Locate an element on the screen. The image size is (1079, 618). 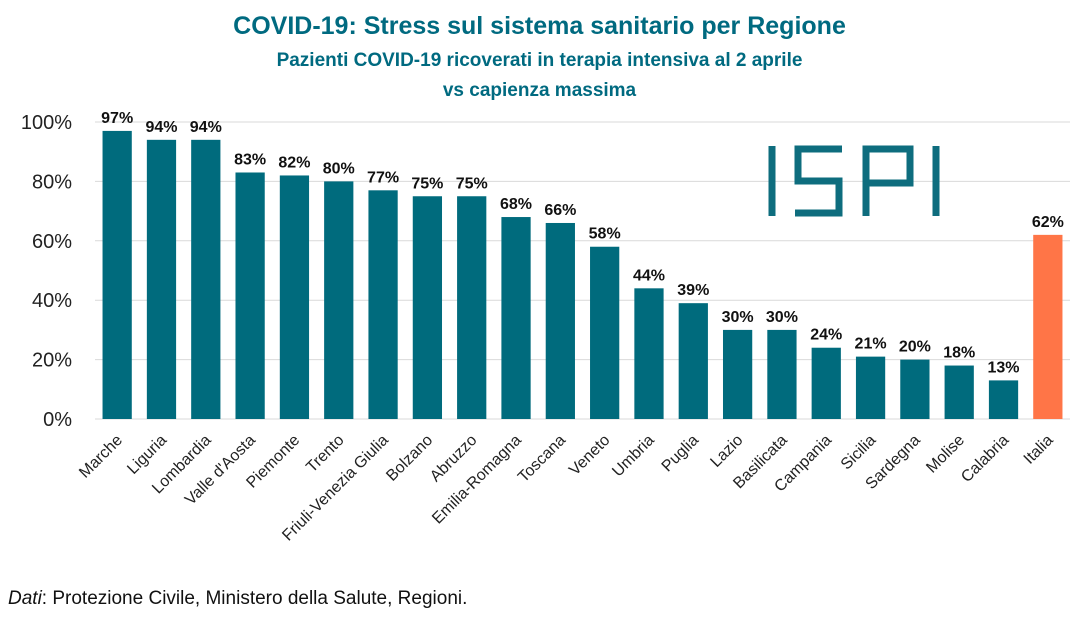
y-tick-label: 0% is located at coordinates (57, 420).